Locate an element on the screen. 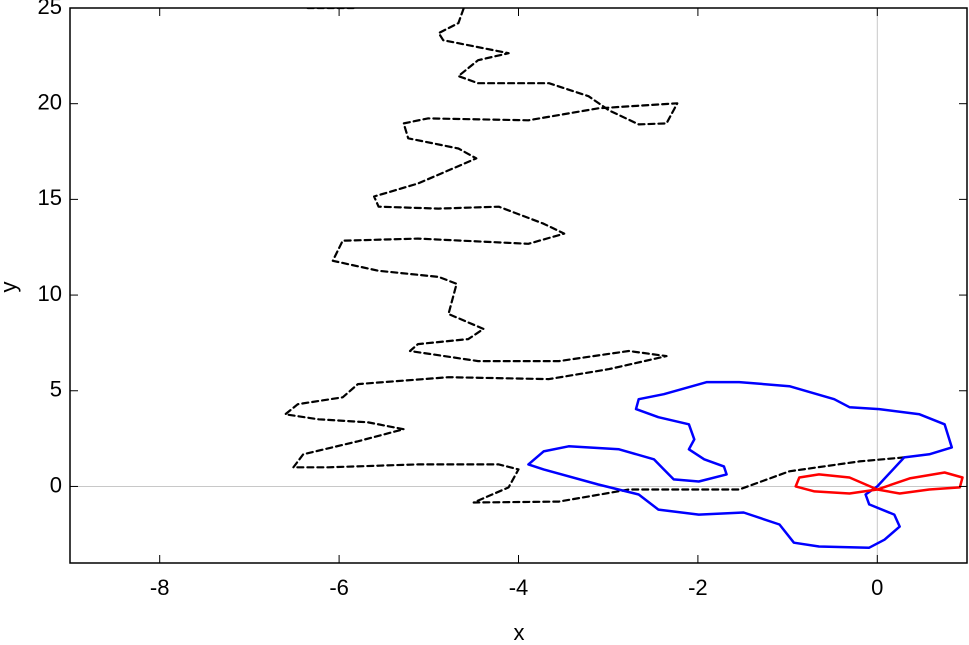 The width and height of the screenshot is (969, 645). x-tick-label: 0 is located at coordinates (877, 587).